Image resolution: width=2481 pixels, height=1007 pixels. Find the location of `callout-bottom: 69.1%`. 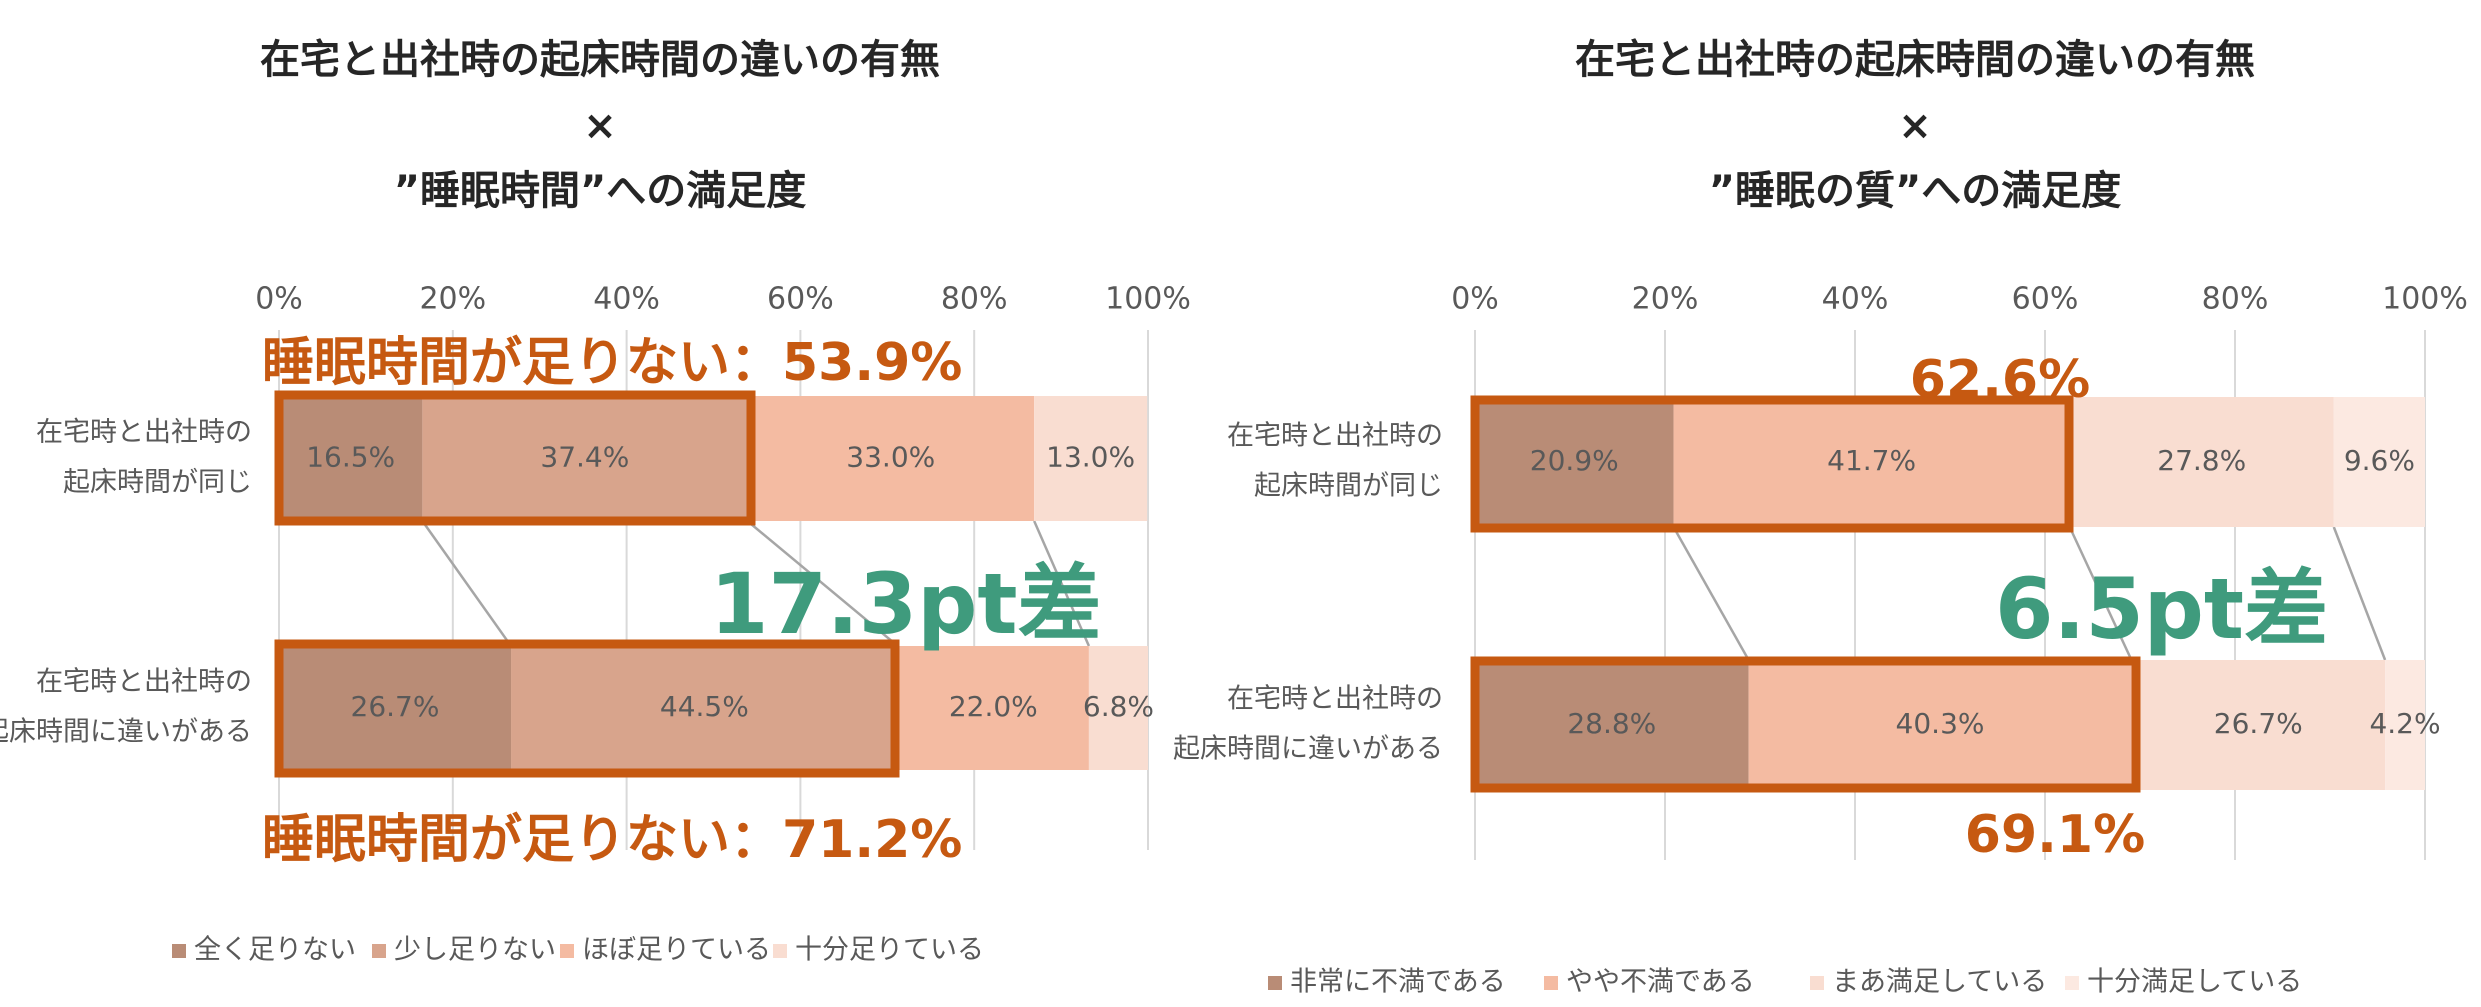

callout-bottom: 69.1% is located at coordinates (2055, 835).